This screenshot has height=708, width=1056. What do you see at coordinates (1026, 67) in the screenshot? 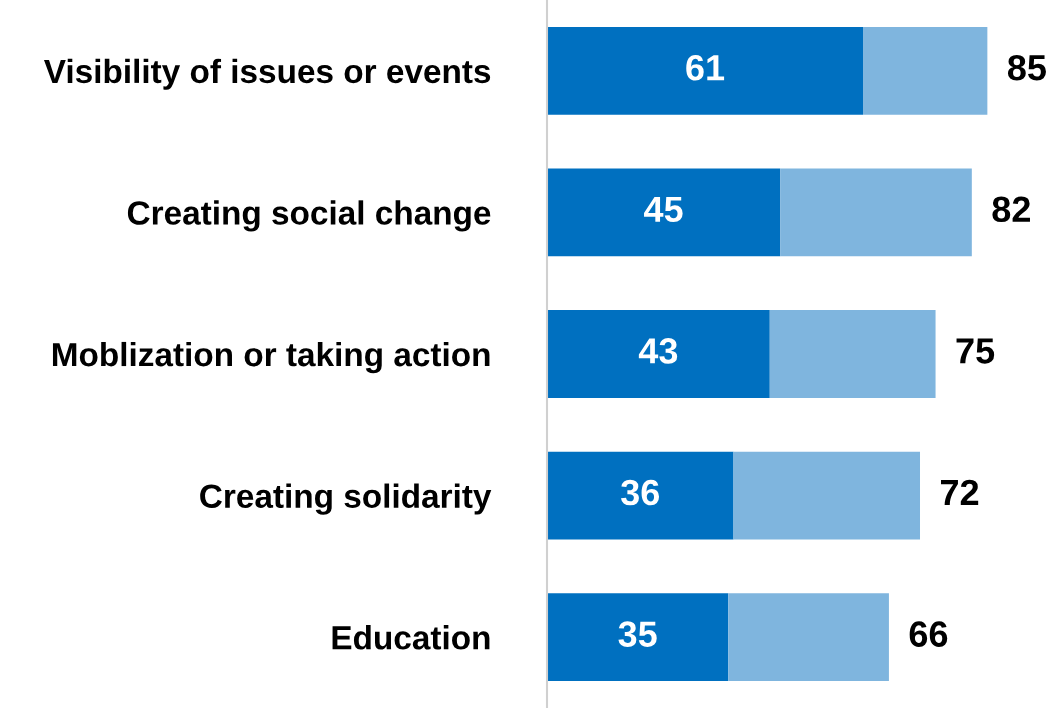
I see `total-label: 85` at bounding box center [1026, 67].